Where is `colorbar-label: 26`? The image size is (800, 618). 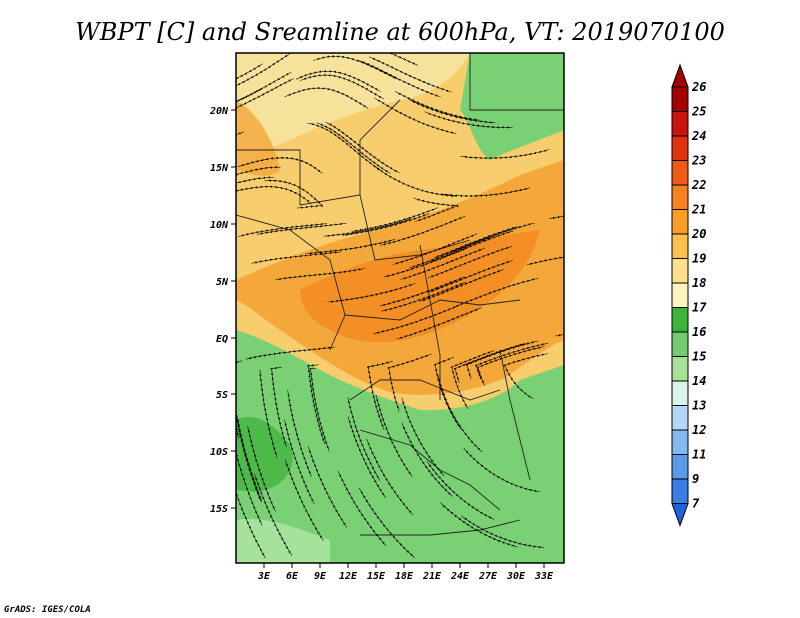 colorbar-label: 26 is located at coordinates (698, 87).